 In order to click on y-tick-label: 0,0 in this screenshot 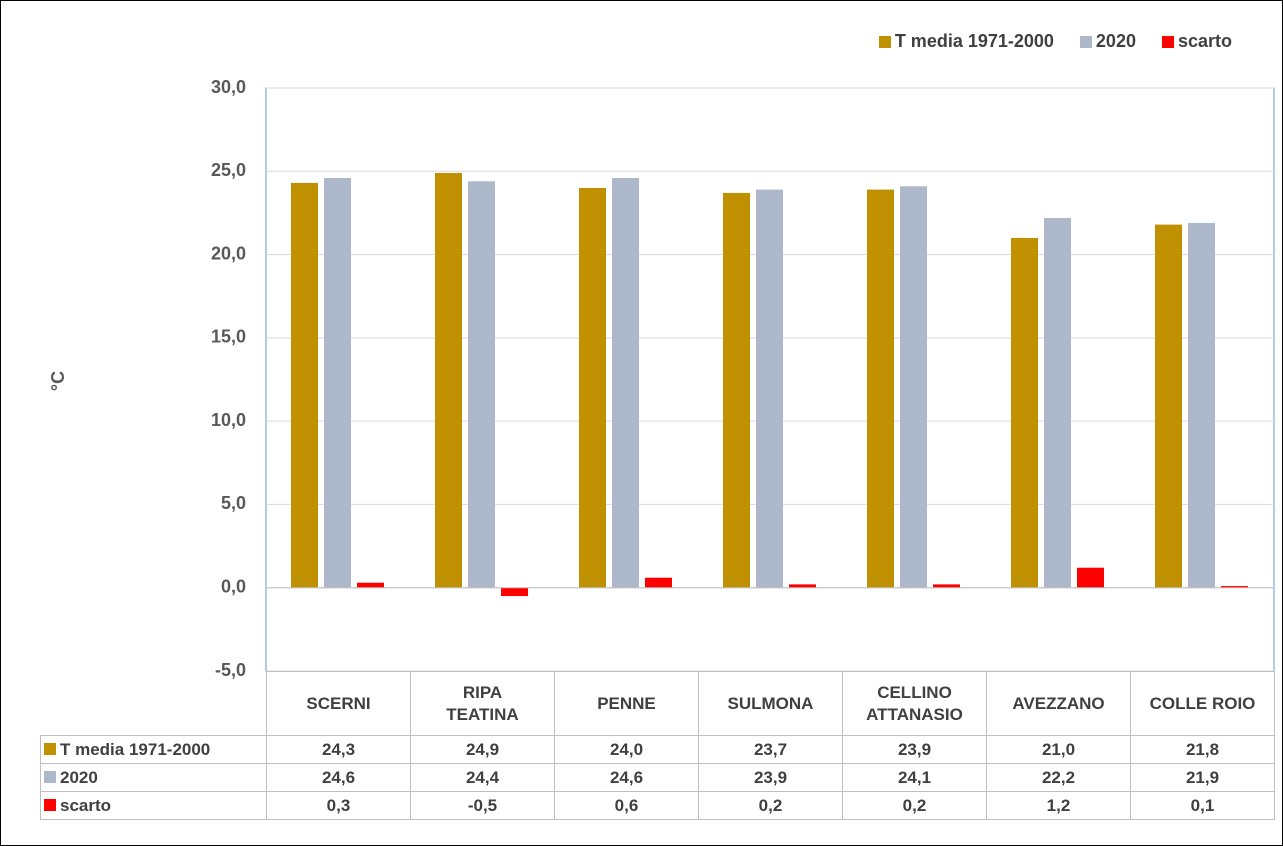, I will do `click(233, 586)`.